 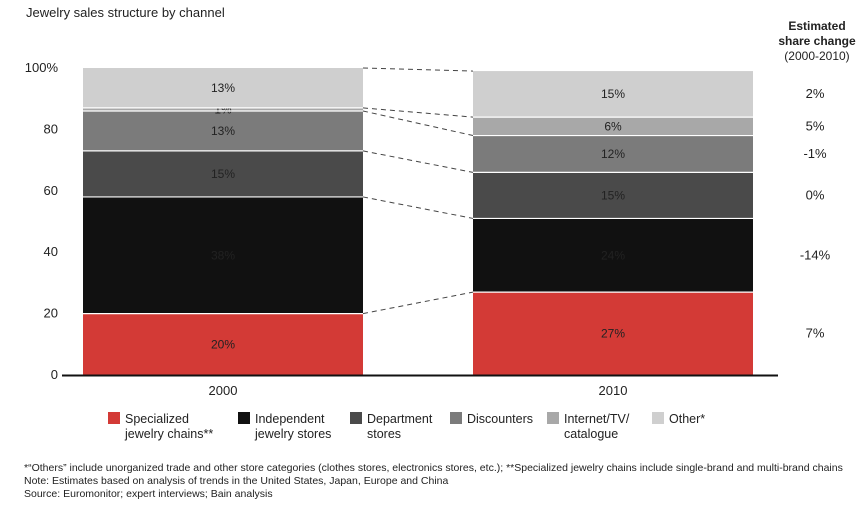 I want to click on data-label: 24%, so click(x=613, y=255).